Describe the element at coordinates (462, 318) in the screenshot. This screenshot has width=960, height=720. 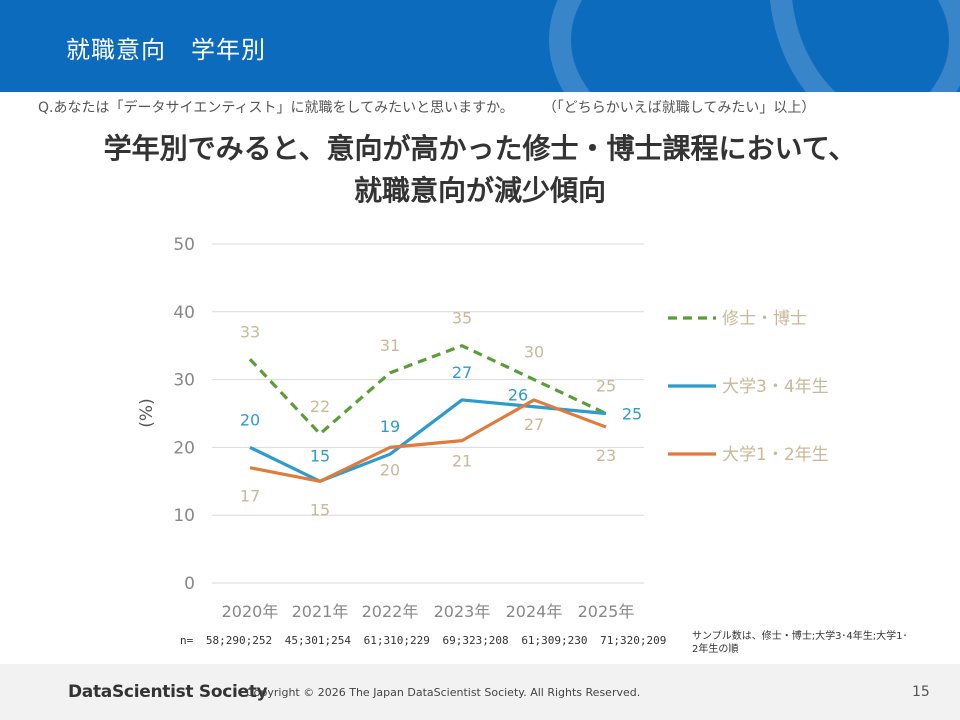
I see `data-label-s0-3: 35` at that location.